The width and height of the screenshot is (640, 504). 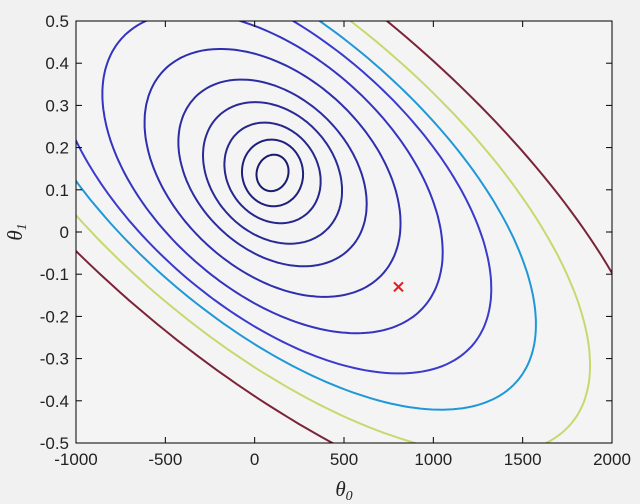 I want to click on x-tick-label: -500, so click(x=165, y=459).